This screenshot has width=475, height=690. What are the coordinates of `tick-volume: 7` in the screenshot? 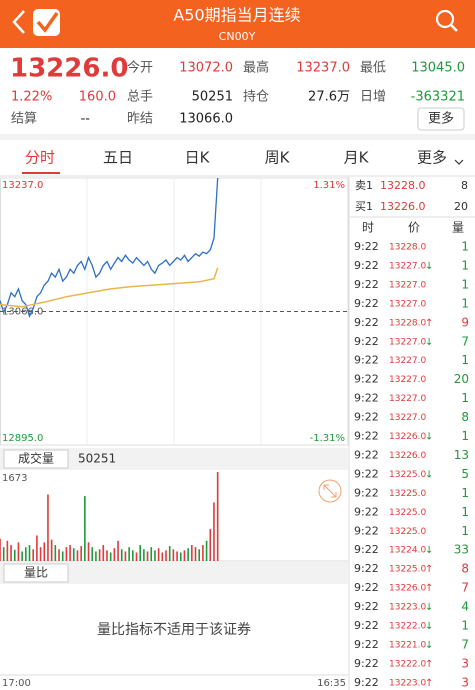 It's located at (465, 588).